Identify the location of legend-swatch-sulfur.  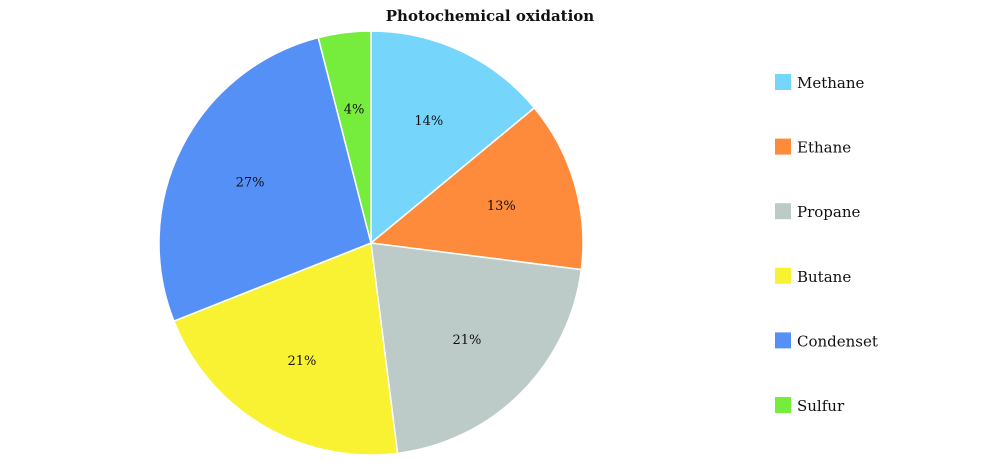
(783, 405).